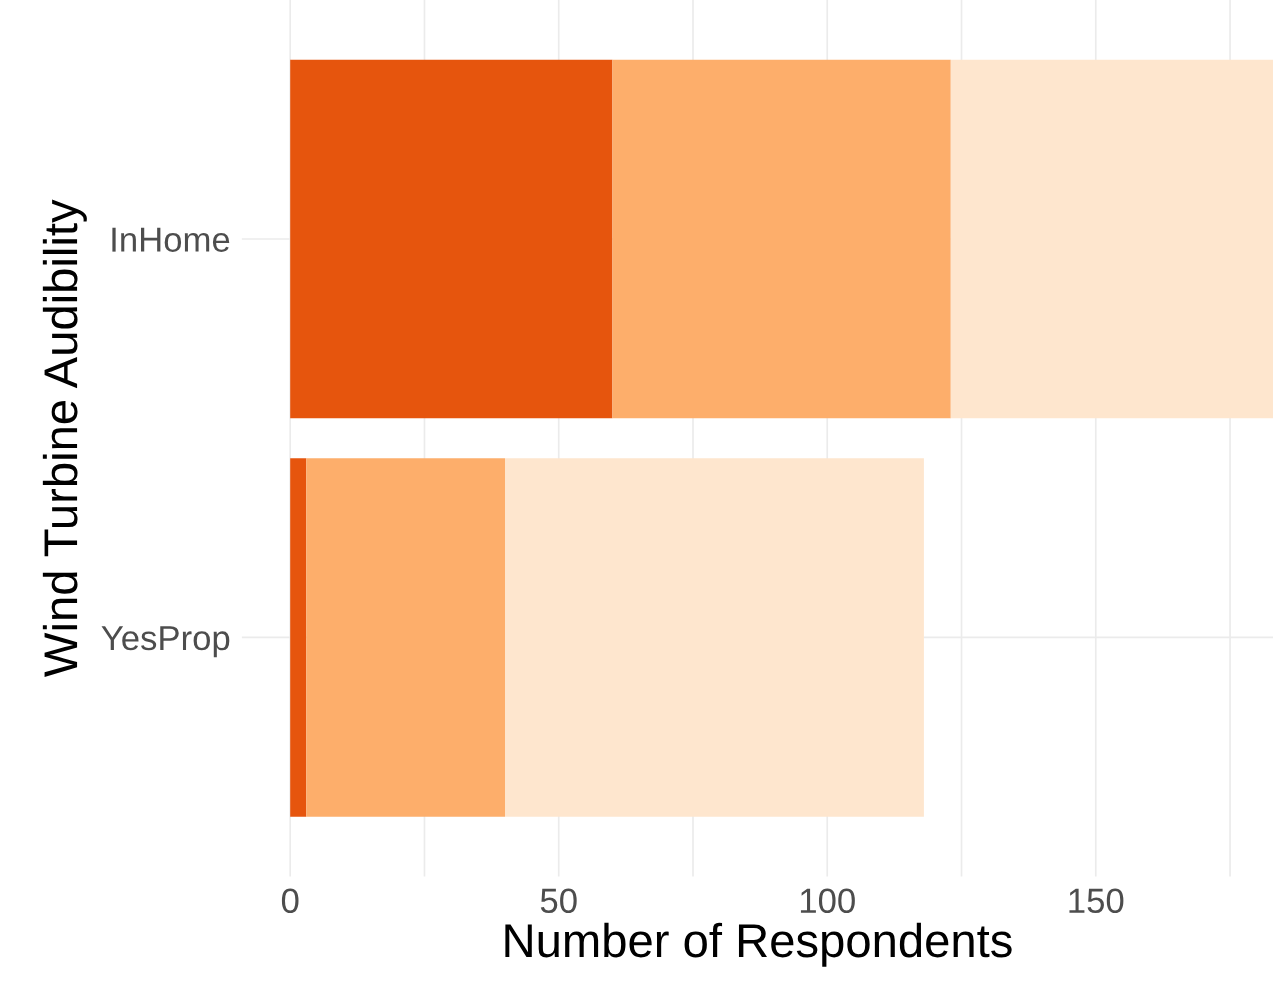 Image resolution: width=1273 pixels, height=996 pixels. I want to click on x-tick-label: 50, so click(558, 901).